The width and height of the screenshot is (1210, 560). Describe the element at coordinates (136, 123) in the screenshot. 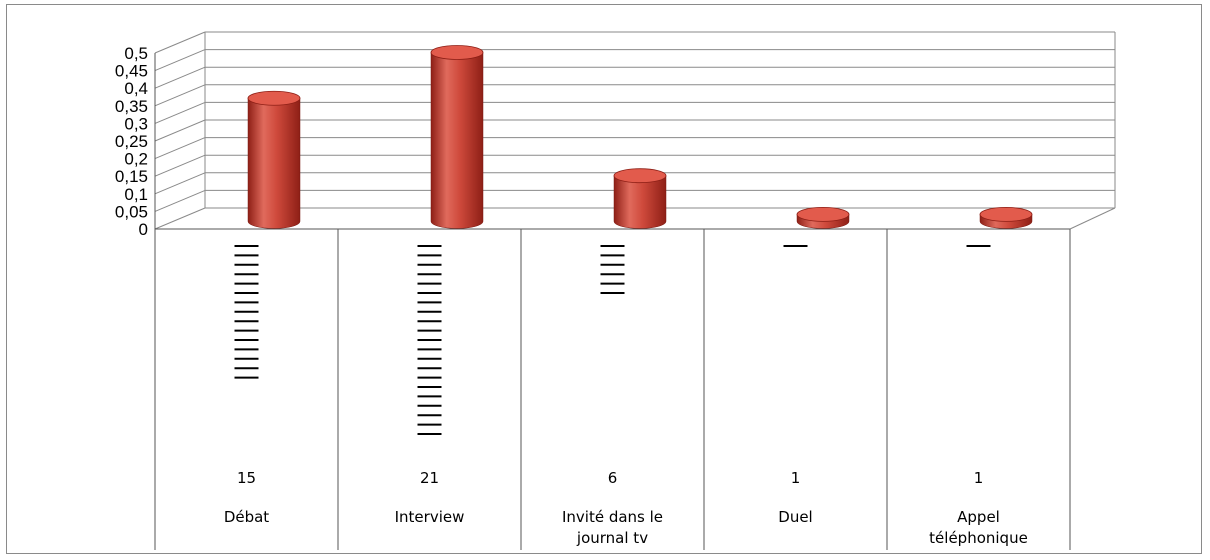

I see `y-tick-label: 0,3` at that location.